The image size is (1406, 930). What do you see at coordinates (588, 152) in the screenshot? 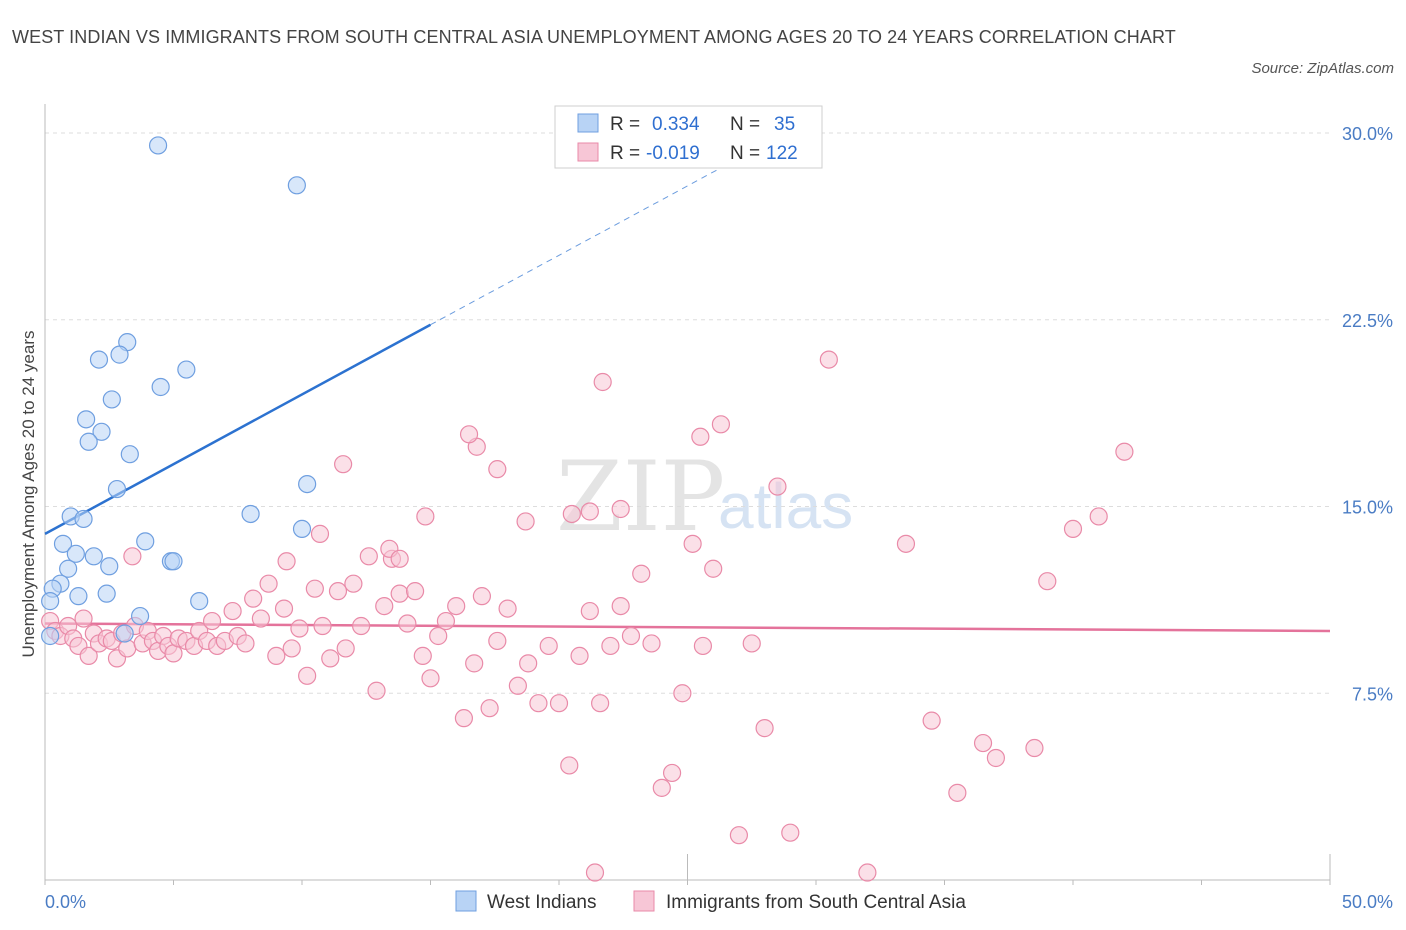
I see `legend-swatch-pink` at bounding box center [588, 152].